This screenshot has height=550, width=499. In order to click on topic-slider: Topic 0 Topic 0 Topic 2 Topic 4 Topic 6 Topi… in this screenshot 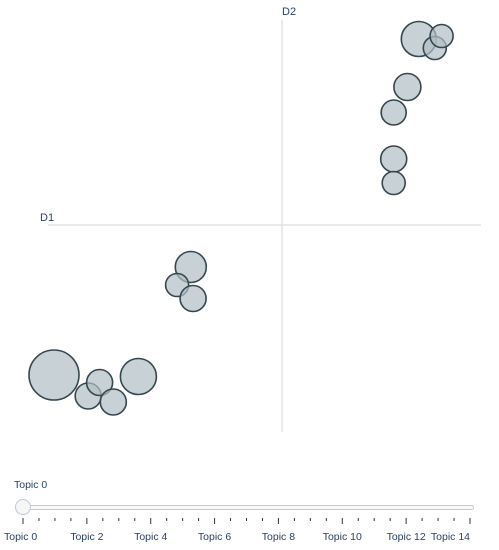, I will do `click(249, 510)`.